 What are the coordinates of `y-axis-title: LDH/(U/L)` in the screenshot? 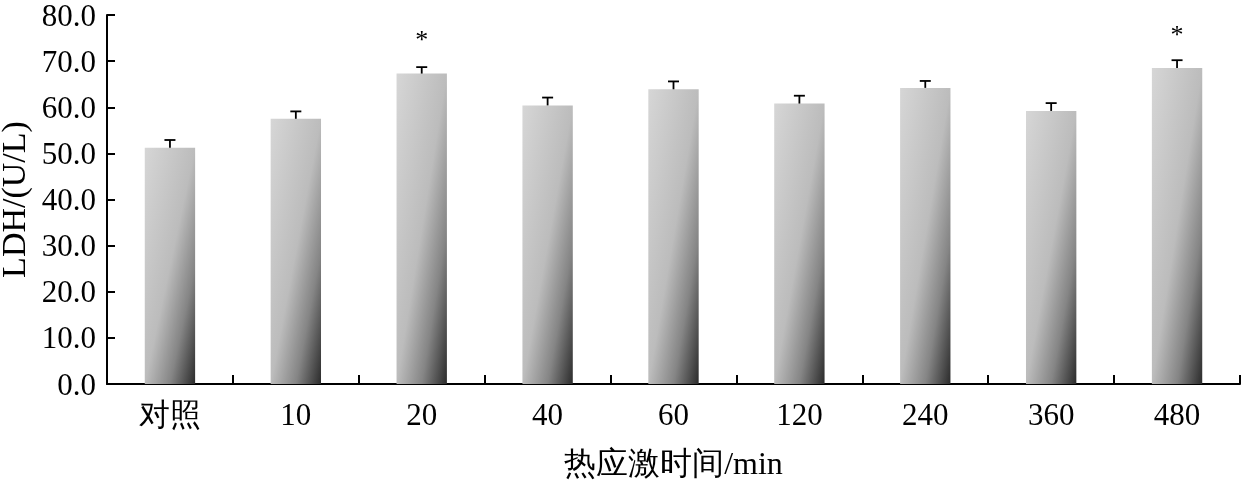 It's located at (17, 199).